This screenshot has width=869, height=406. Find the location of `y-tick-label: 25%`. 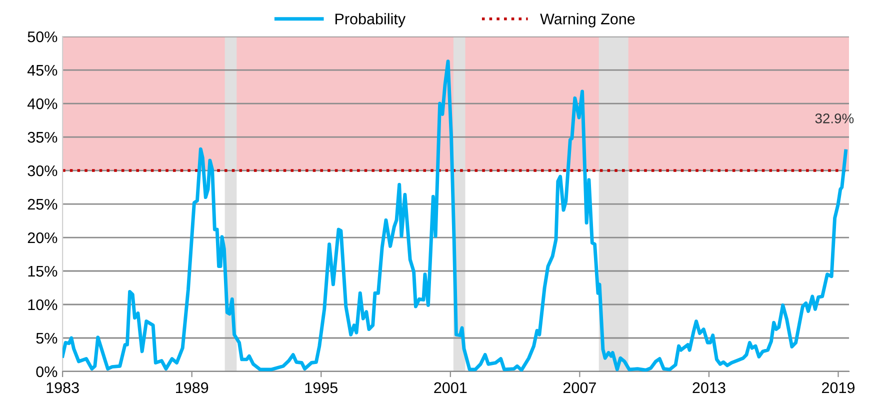

y-tick-label: 25% is located at coordinates (43, 204).